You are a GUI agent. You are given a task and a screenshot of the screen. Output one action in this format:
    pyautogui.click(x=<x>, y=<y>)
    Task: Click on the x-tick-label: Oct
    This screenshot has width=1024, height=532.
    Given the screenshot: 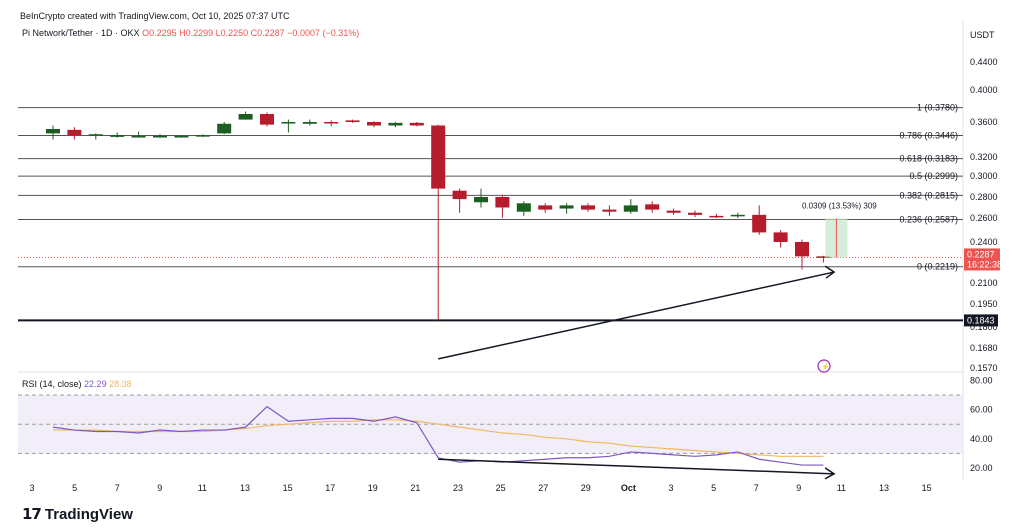 What is the action you would take?
    pyautogui.click(x=628, y=488)
    